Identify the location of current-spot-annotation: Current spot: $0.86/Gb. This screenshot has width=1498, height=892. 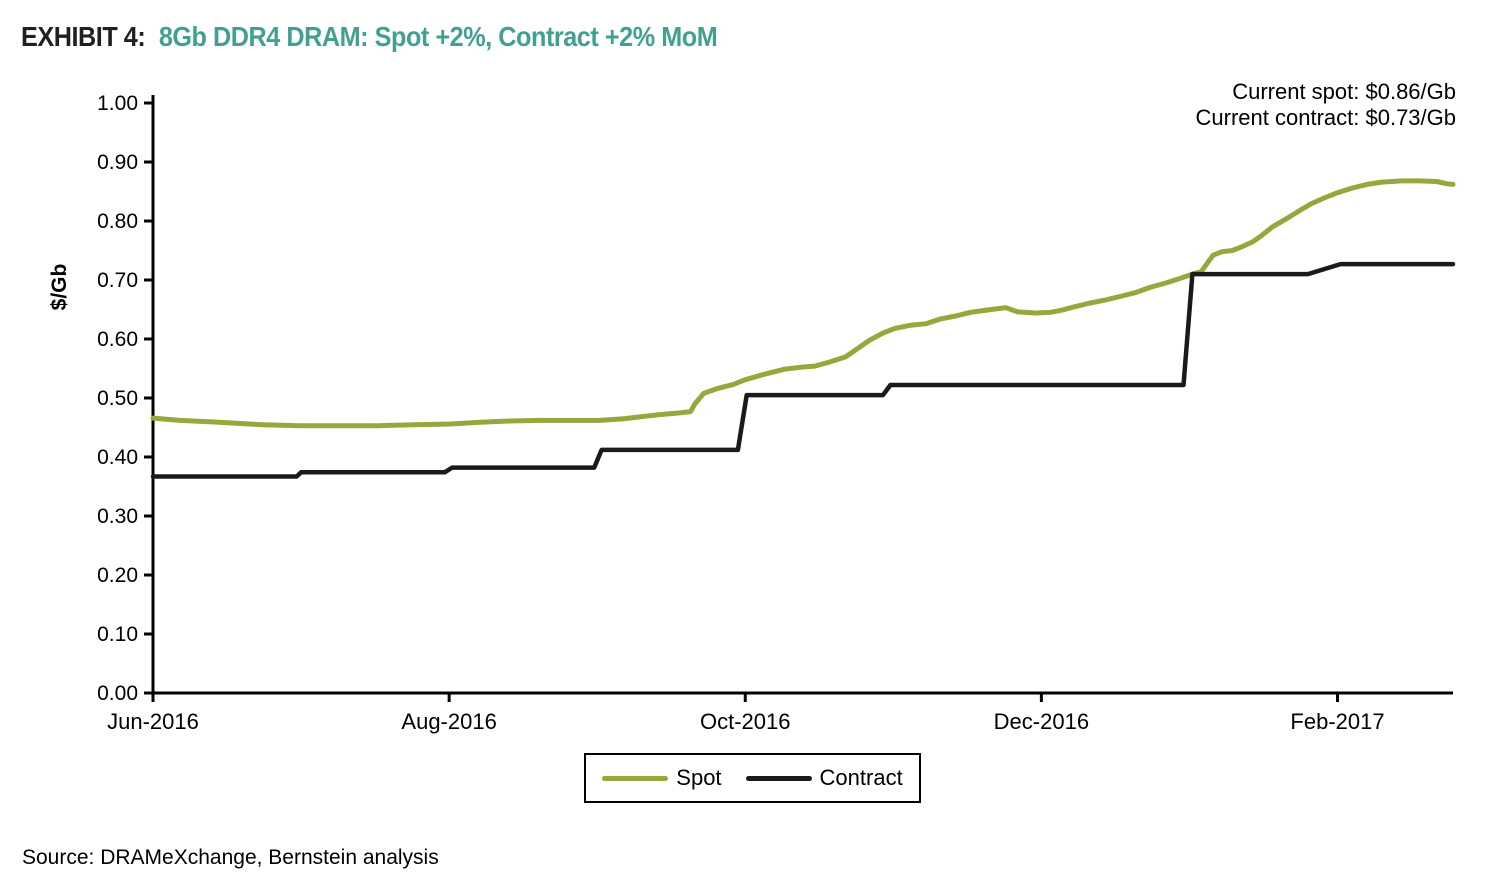
(1344, 91).